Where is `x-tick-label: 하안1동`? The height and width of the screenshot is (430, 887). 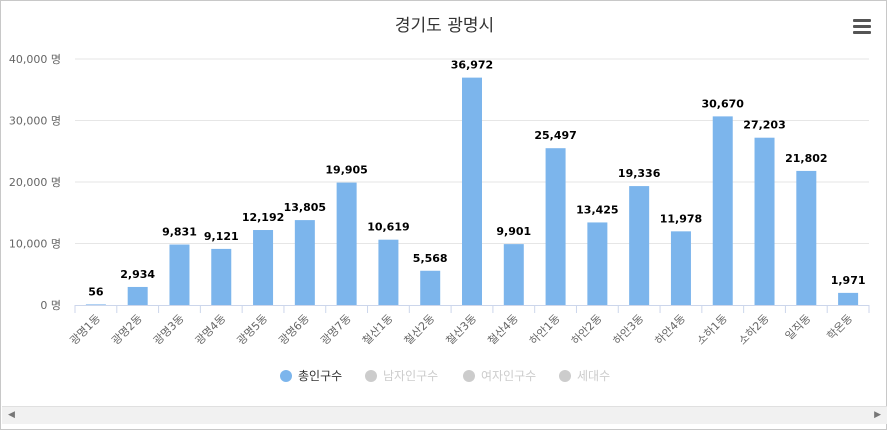
x-tick-label: 하안1동 is located at coordinates (544, 329).